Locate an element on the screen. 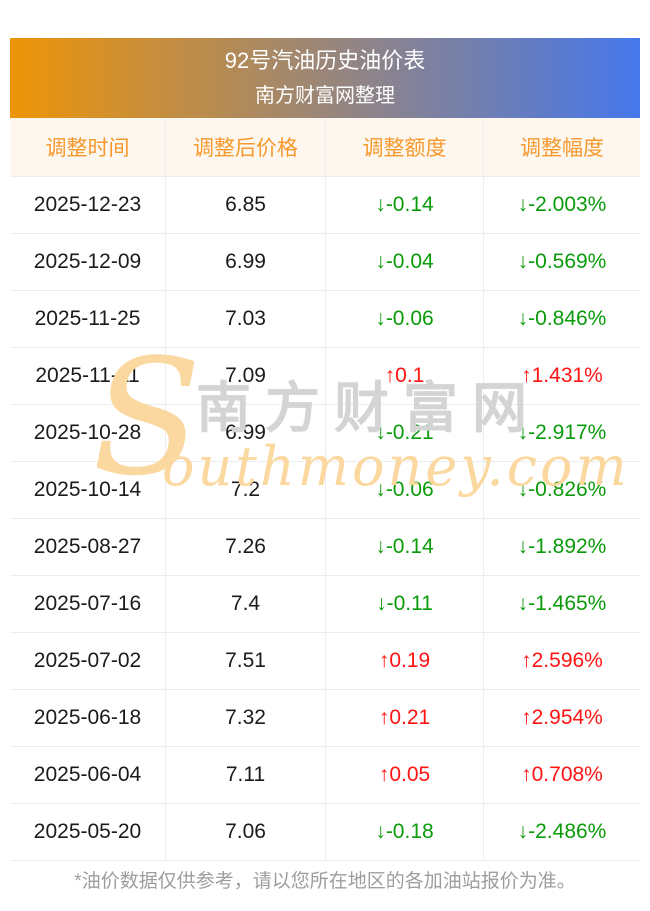 The image size is (650, 911). cell-adjusted-price: 7.11 is located at coordinates (245, 775).